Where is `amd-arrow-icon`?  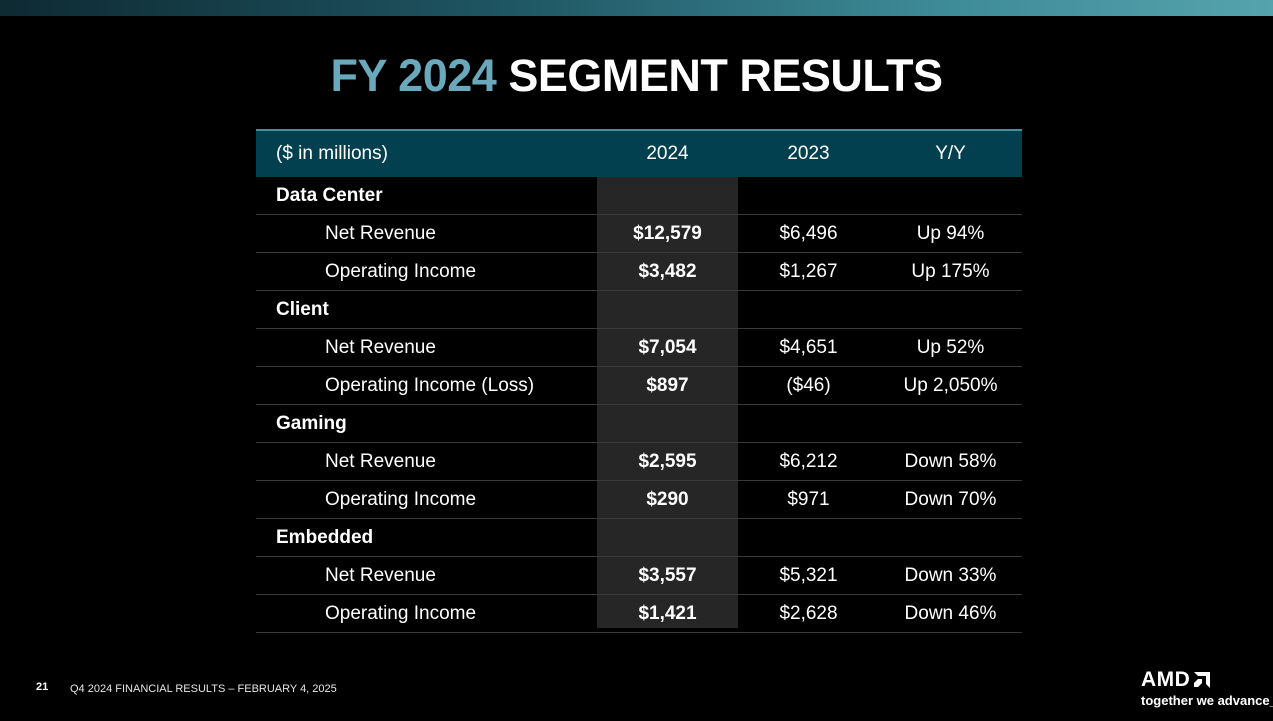
amd-arrow-icon is located at coordinates (1202, 680).